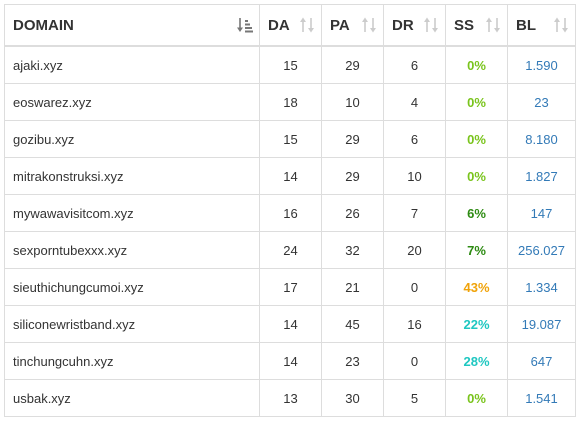  I want to click on dr-cell: 4, so click(414, 102).